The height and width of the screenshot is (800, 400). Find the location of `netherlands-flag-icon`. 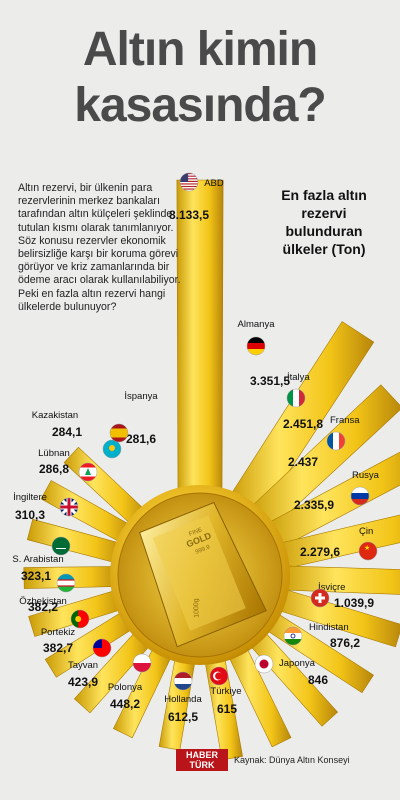

netherlands-flag-icon is located at coordinates (183, 681).